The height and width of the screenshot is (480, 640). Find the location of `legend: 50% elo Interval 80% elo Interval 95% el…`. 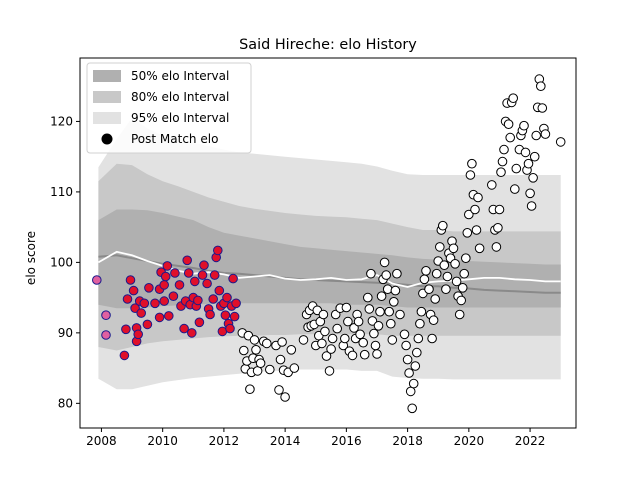

legend: 50% elo Interval 80% elo Interval 95% el… is located at coordinates (169, 108).